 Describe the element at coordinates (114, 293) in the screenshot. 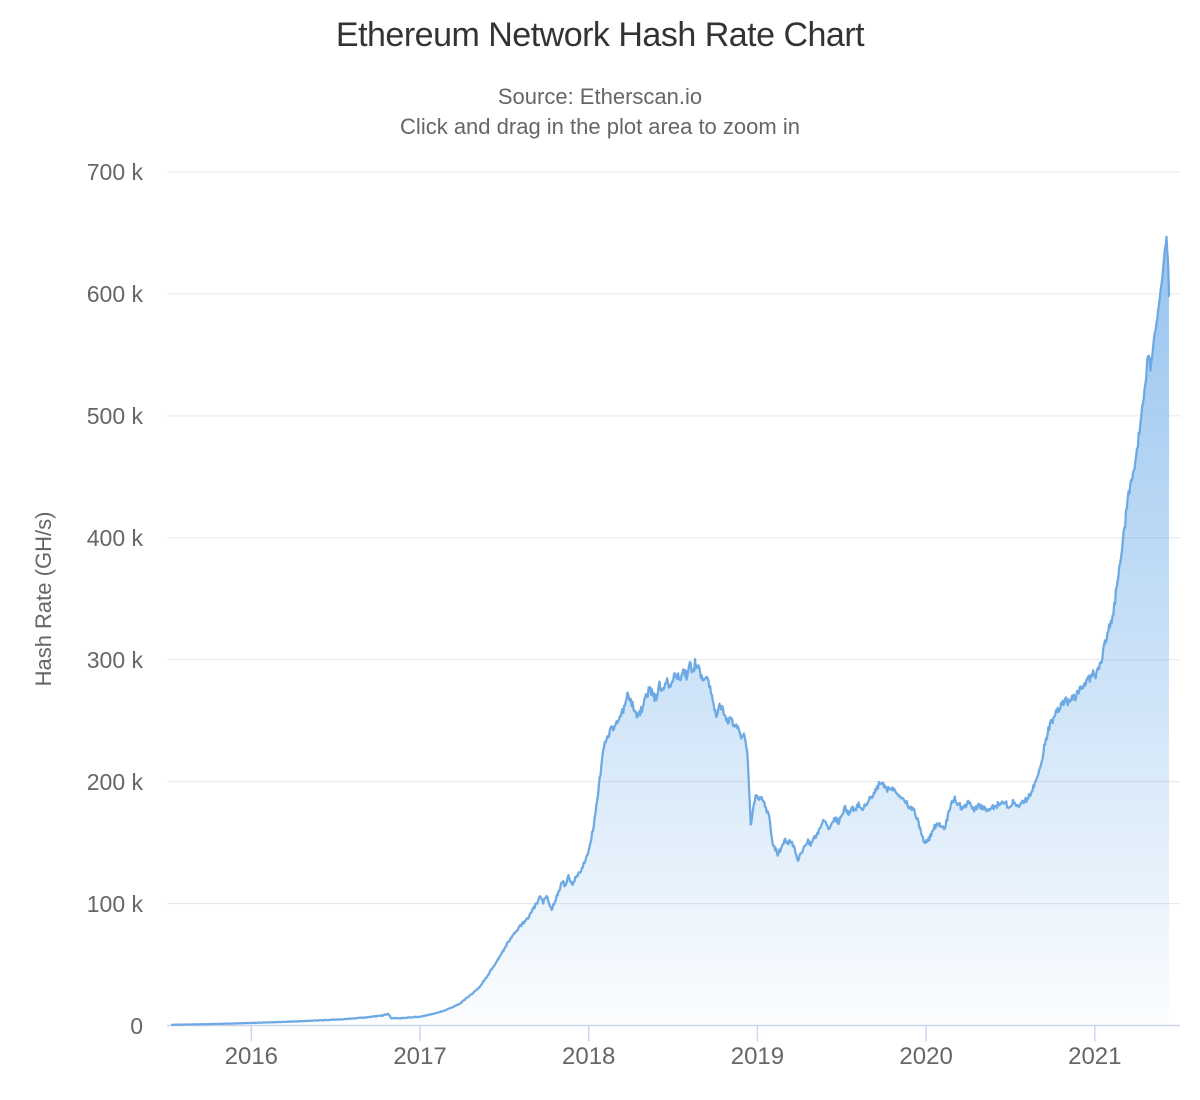

I see `y-axis-label: 600 k` at that location.